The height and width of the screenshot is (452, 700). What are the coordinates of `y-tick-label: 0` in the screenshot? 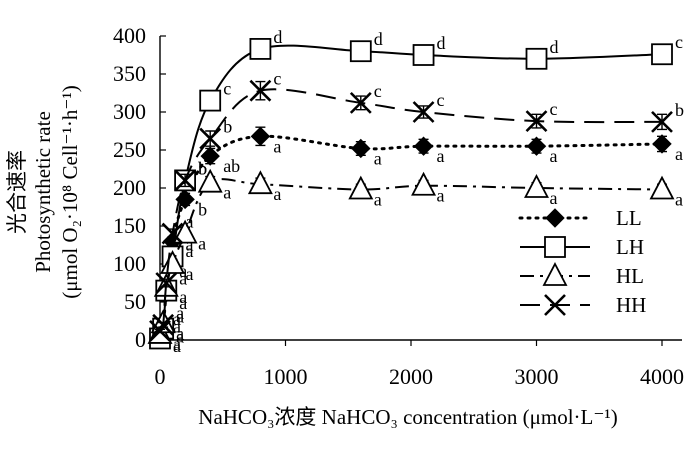 It's located at (140, 339).